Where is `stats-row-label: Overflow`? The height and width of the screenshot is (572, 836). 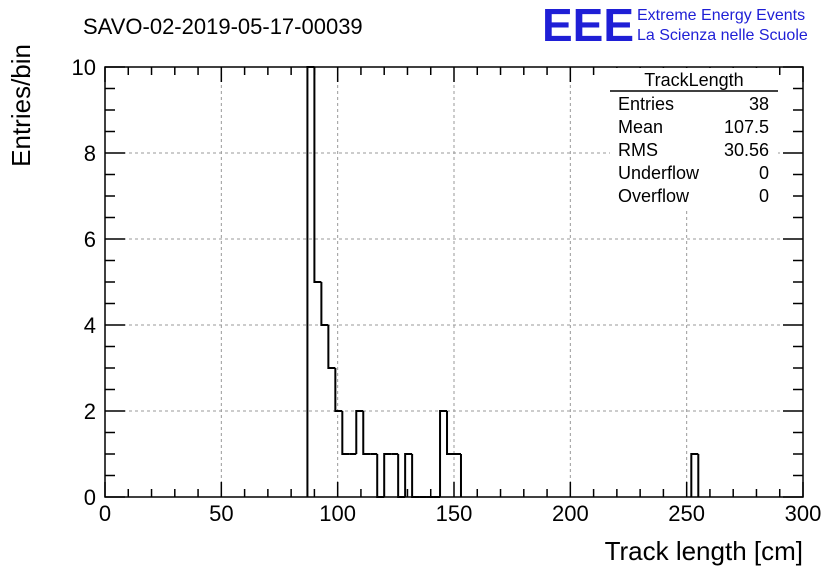 stats-row-label: Overflow is located at coordinates (654, 196).